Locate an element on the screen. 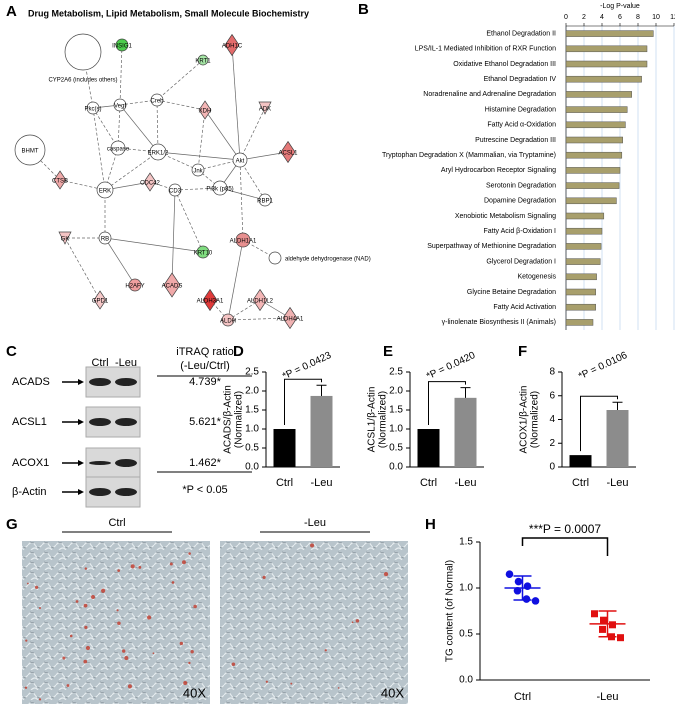  x-tick-label: 6 is located at coordinates (620, 17).